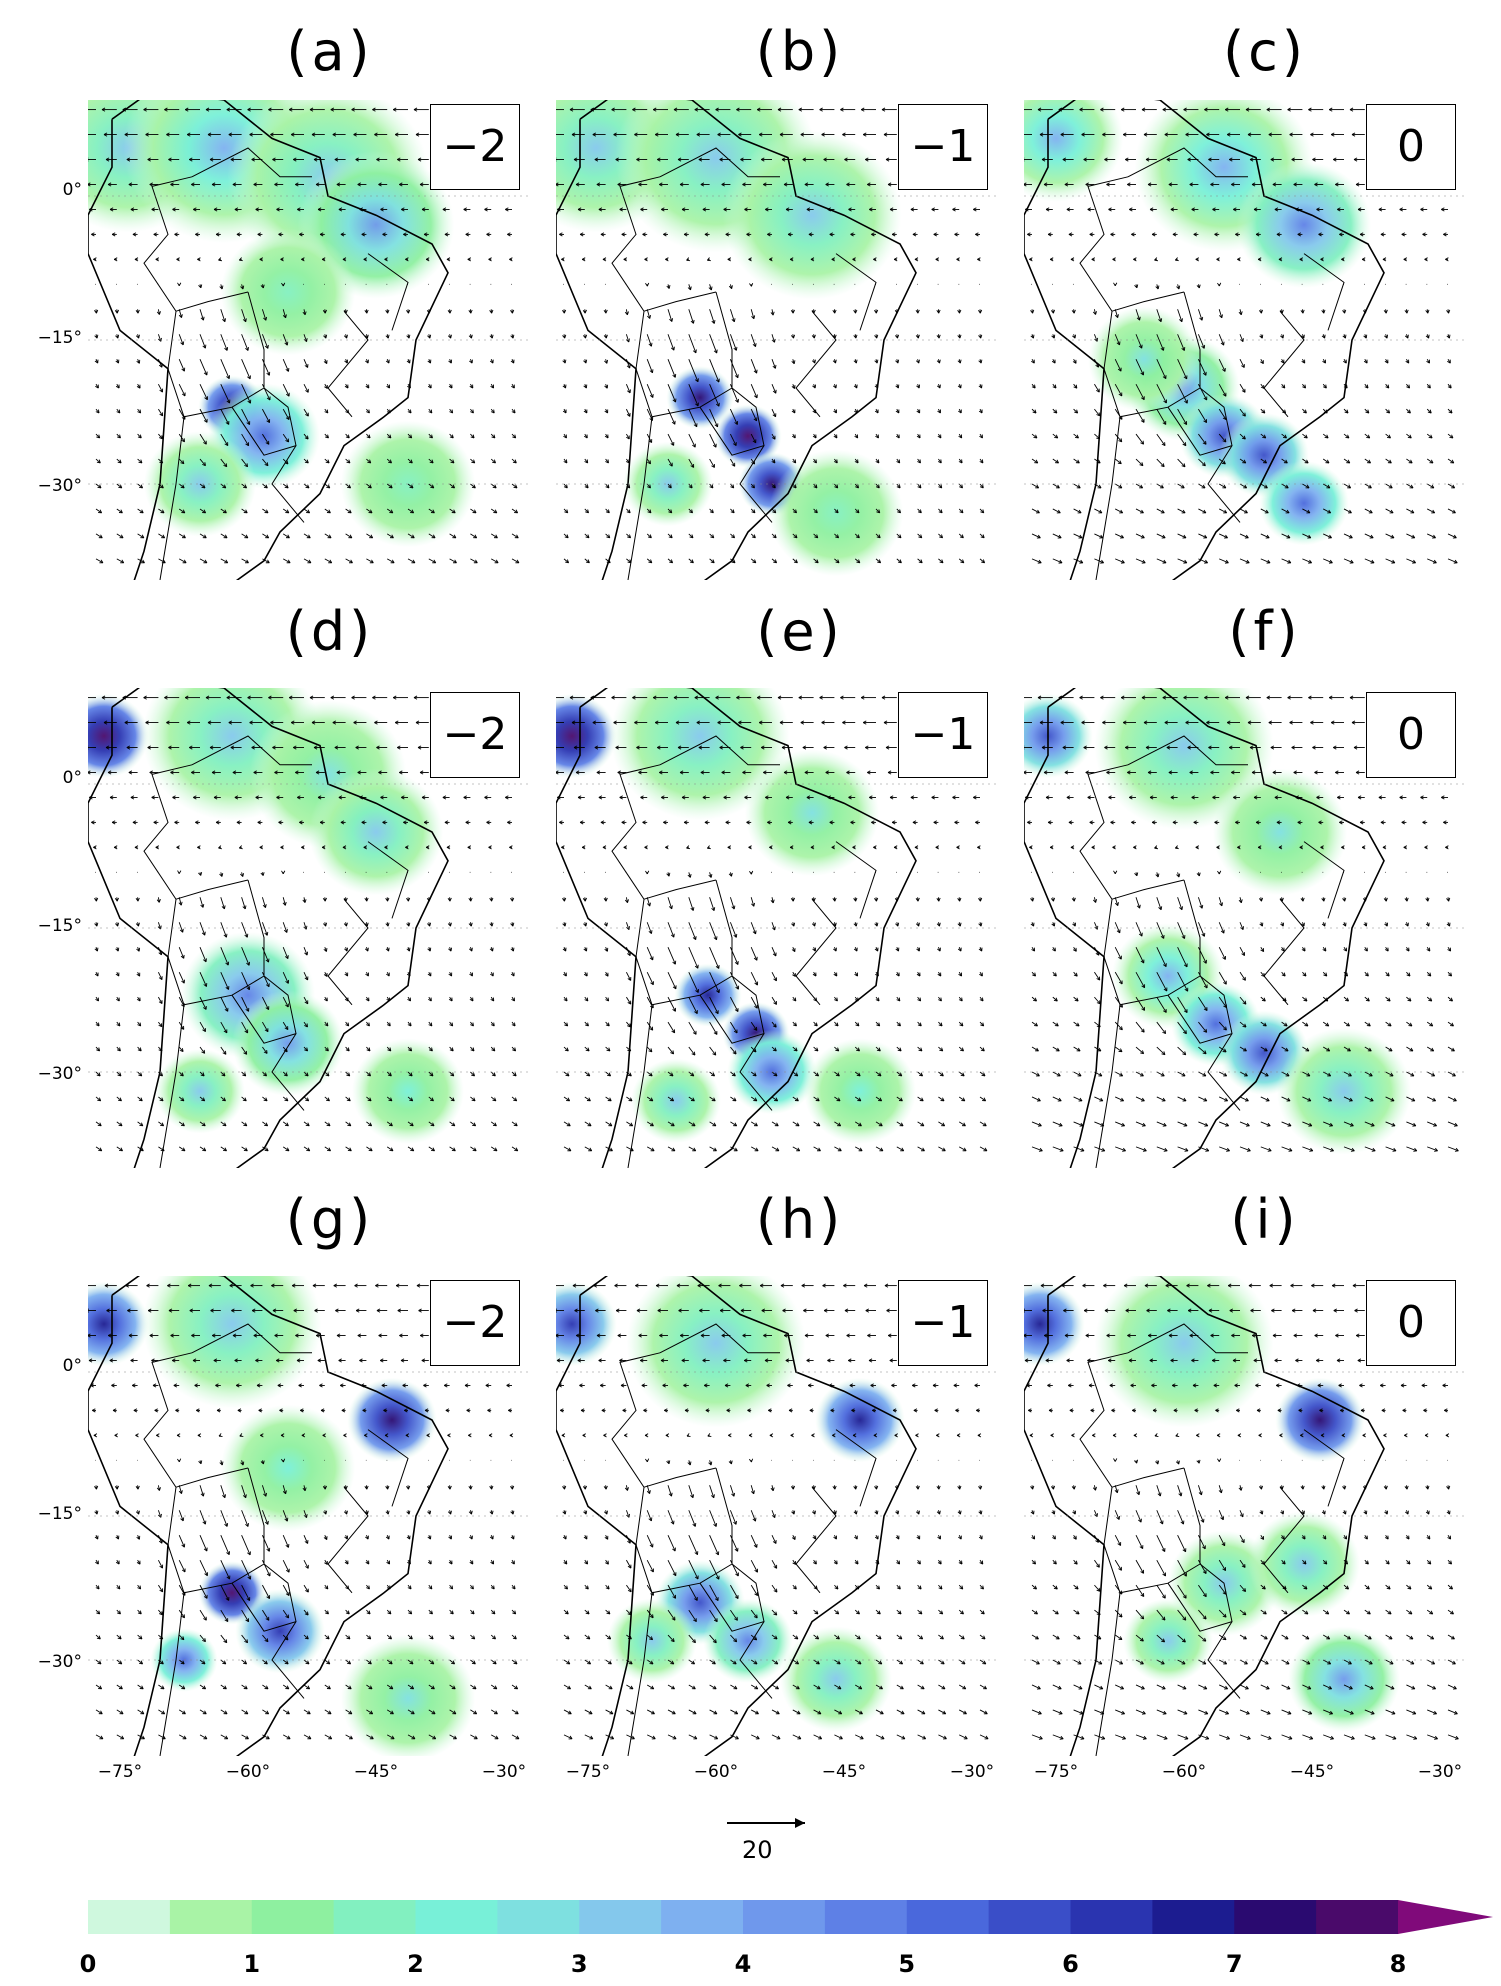  What do you see at coordinates (308, 1516) in the screenshot?
I see `map-svg` at bounding box center [308, 1516].